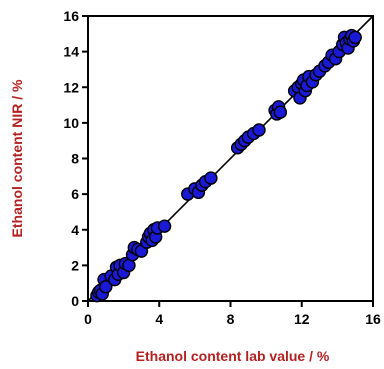 The image size is (384, 369). Describe the element at coordinates (231, 319) in the screenshot. I see `x-tick-label: 8` at that location.